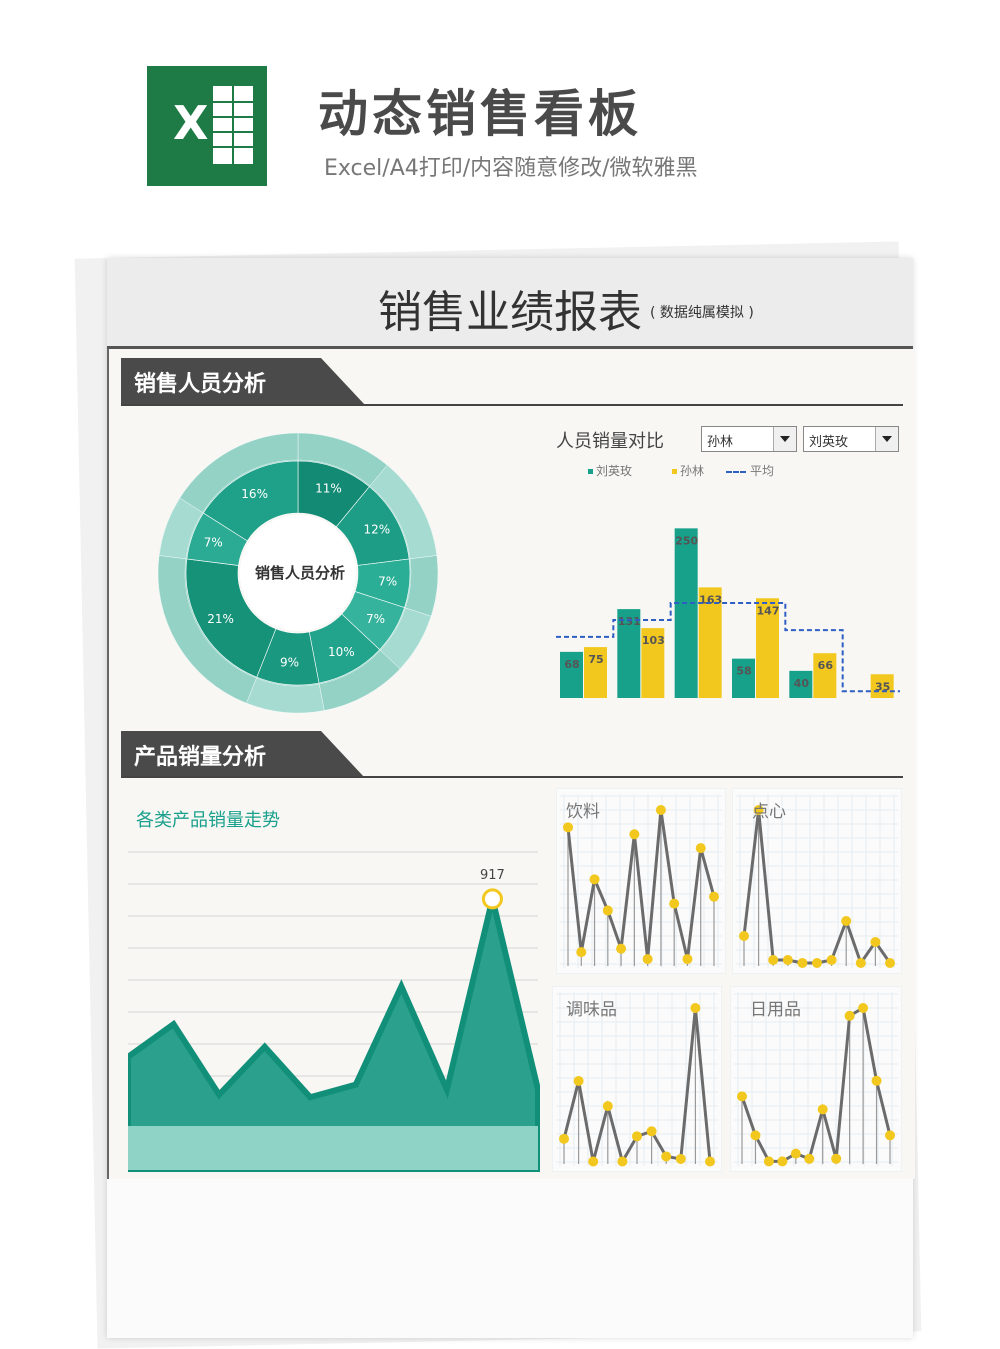 Image resolution: width=1000 pixels, height=1349 pixels. I want to click on donut-slice-label: 11%, so click(328, 488).